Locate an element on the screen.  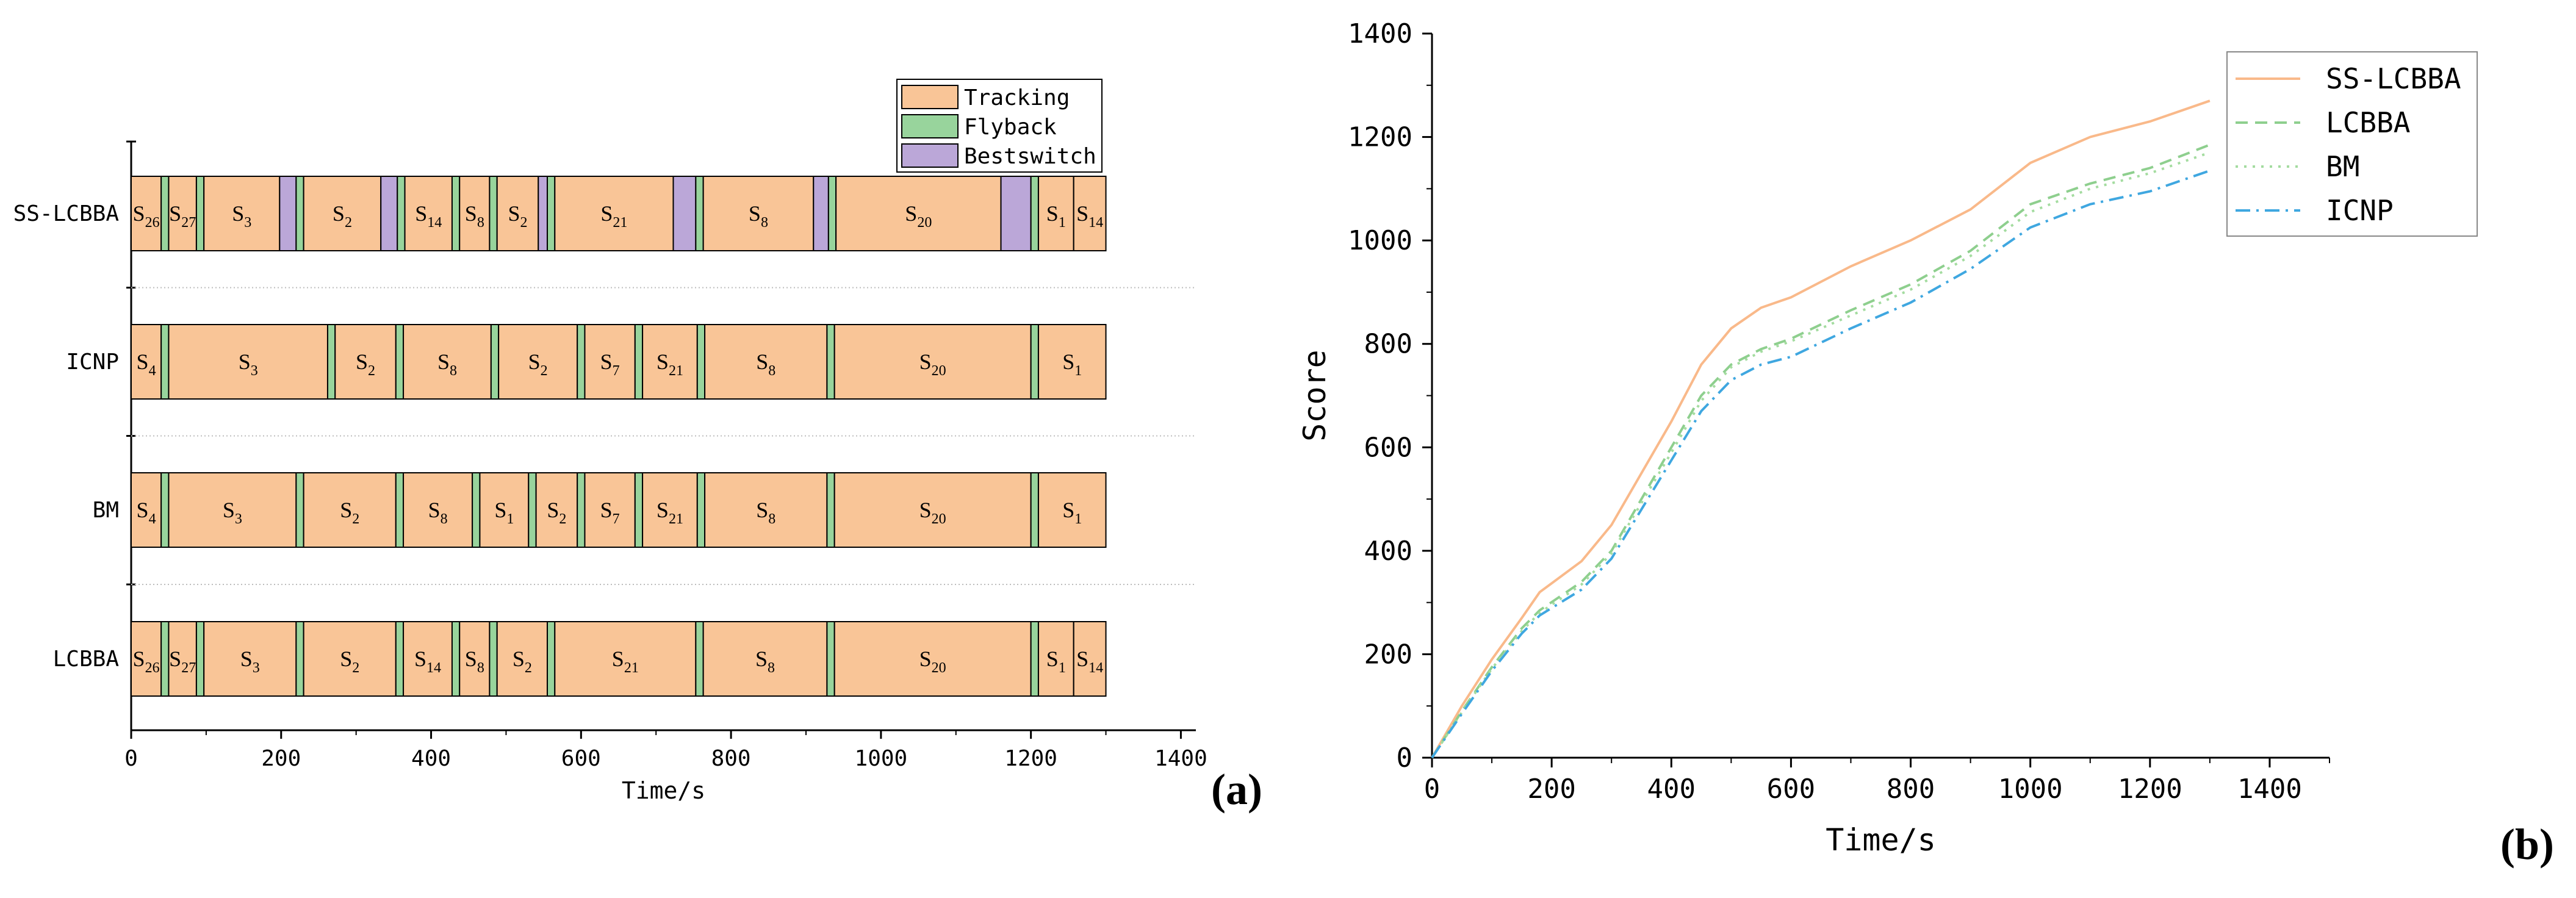
panel-b-label: (b) is located at coordinates (2527, 844).